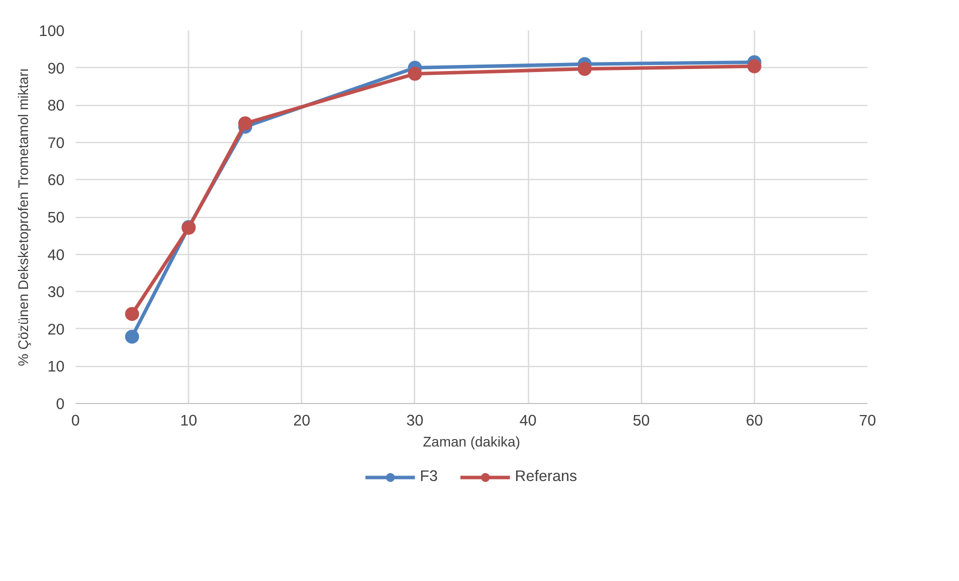 The width and height of the screenshot is (959, 581). Describe the element at coordinates (189, 421) in the screenshot. I see `x-tick-label: 10` at that location.